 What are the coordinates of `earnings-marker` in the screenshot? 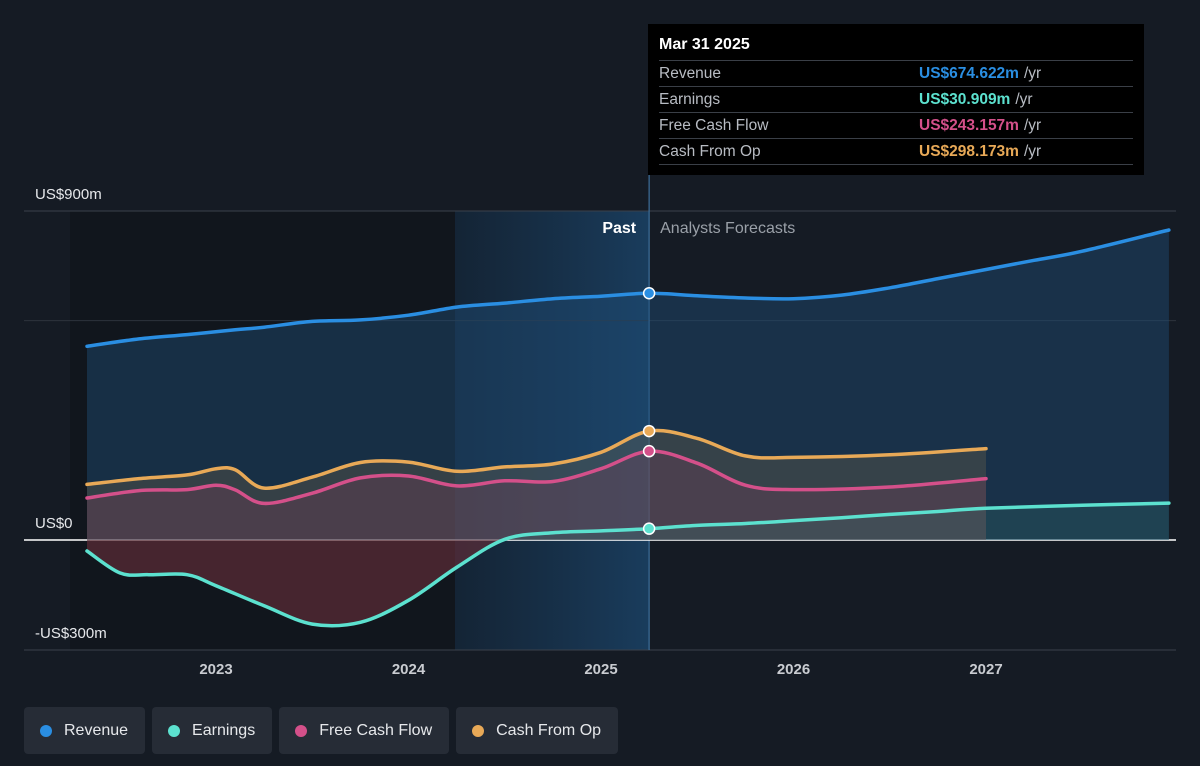 It's located at (649, 528).